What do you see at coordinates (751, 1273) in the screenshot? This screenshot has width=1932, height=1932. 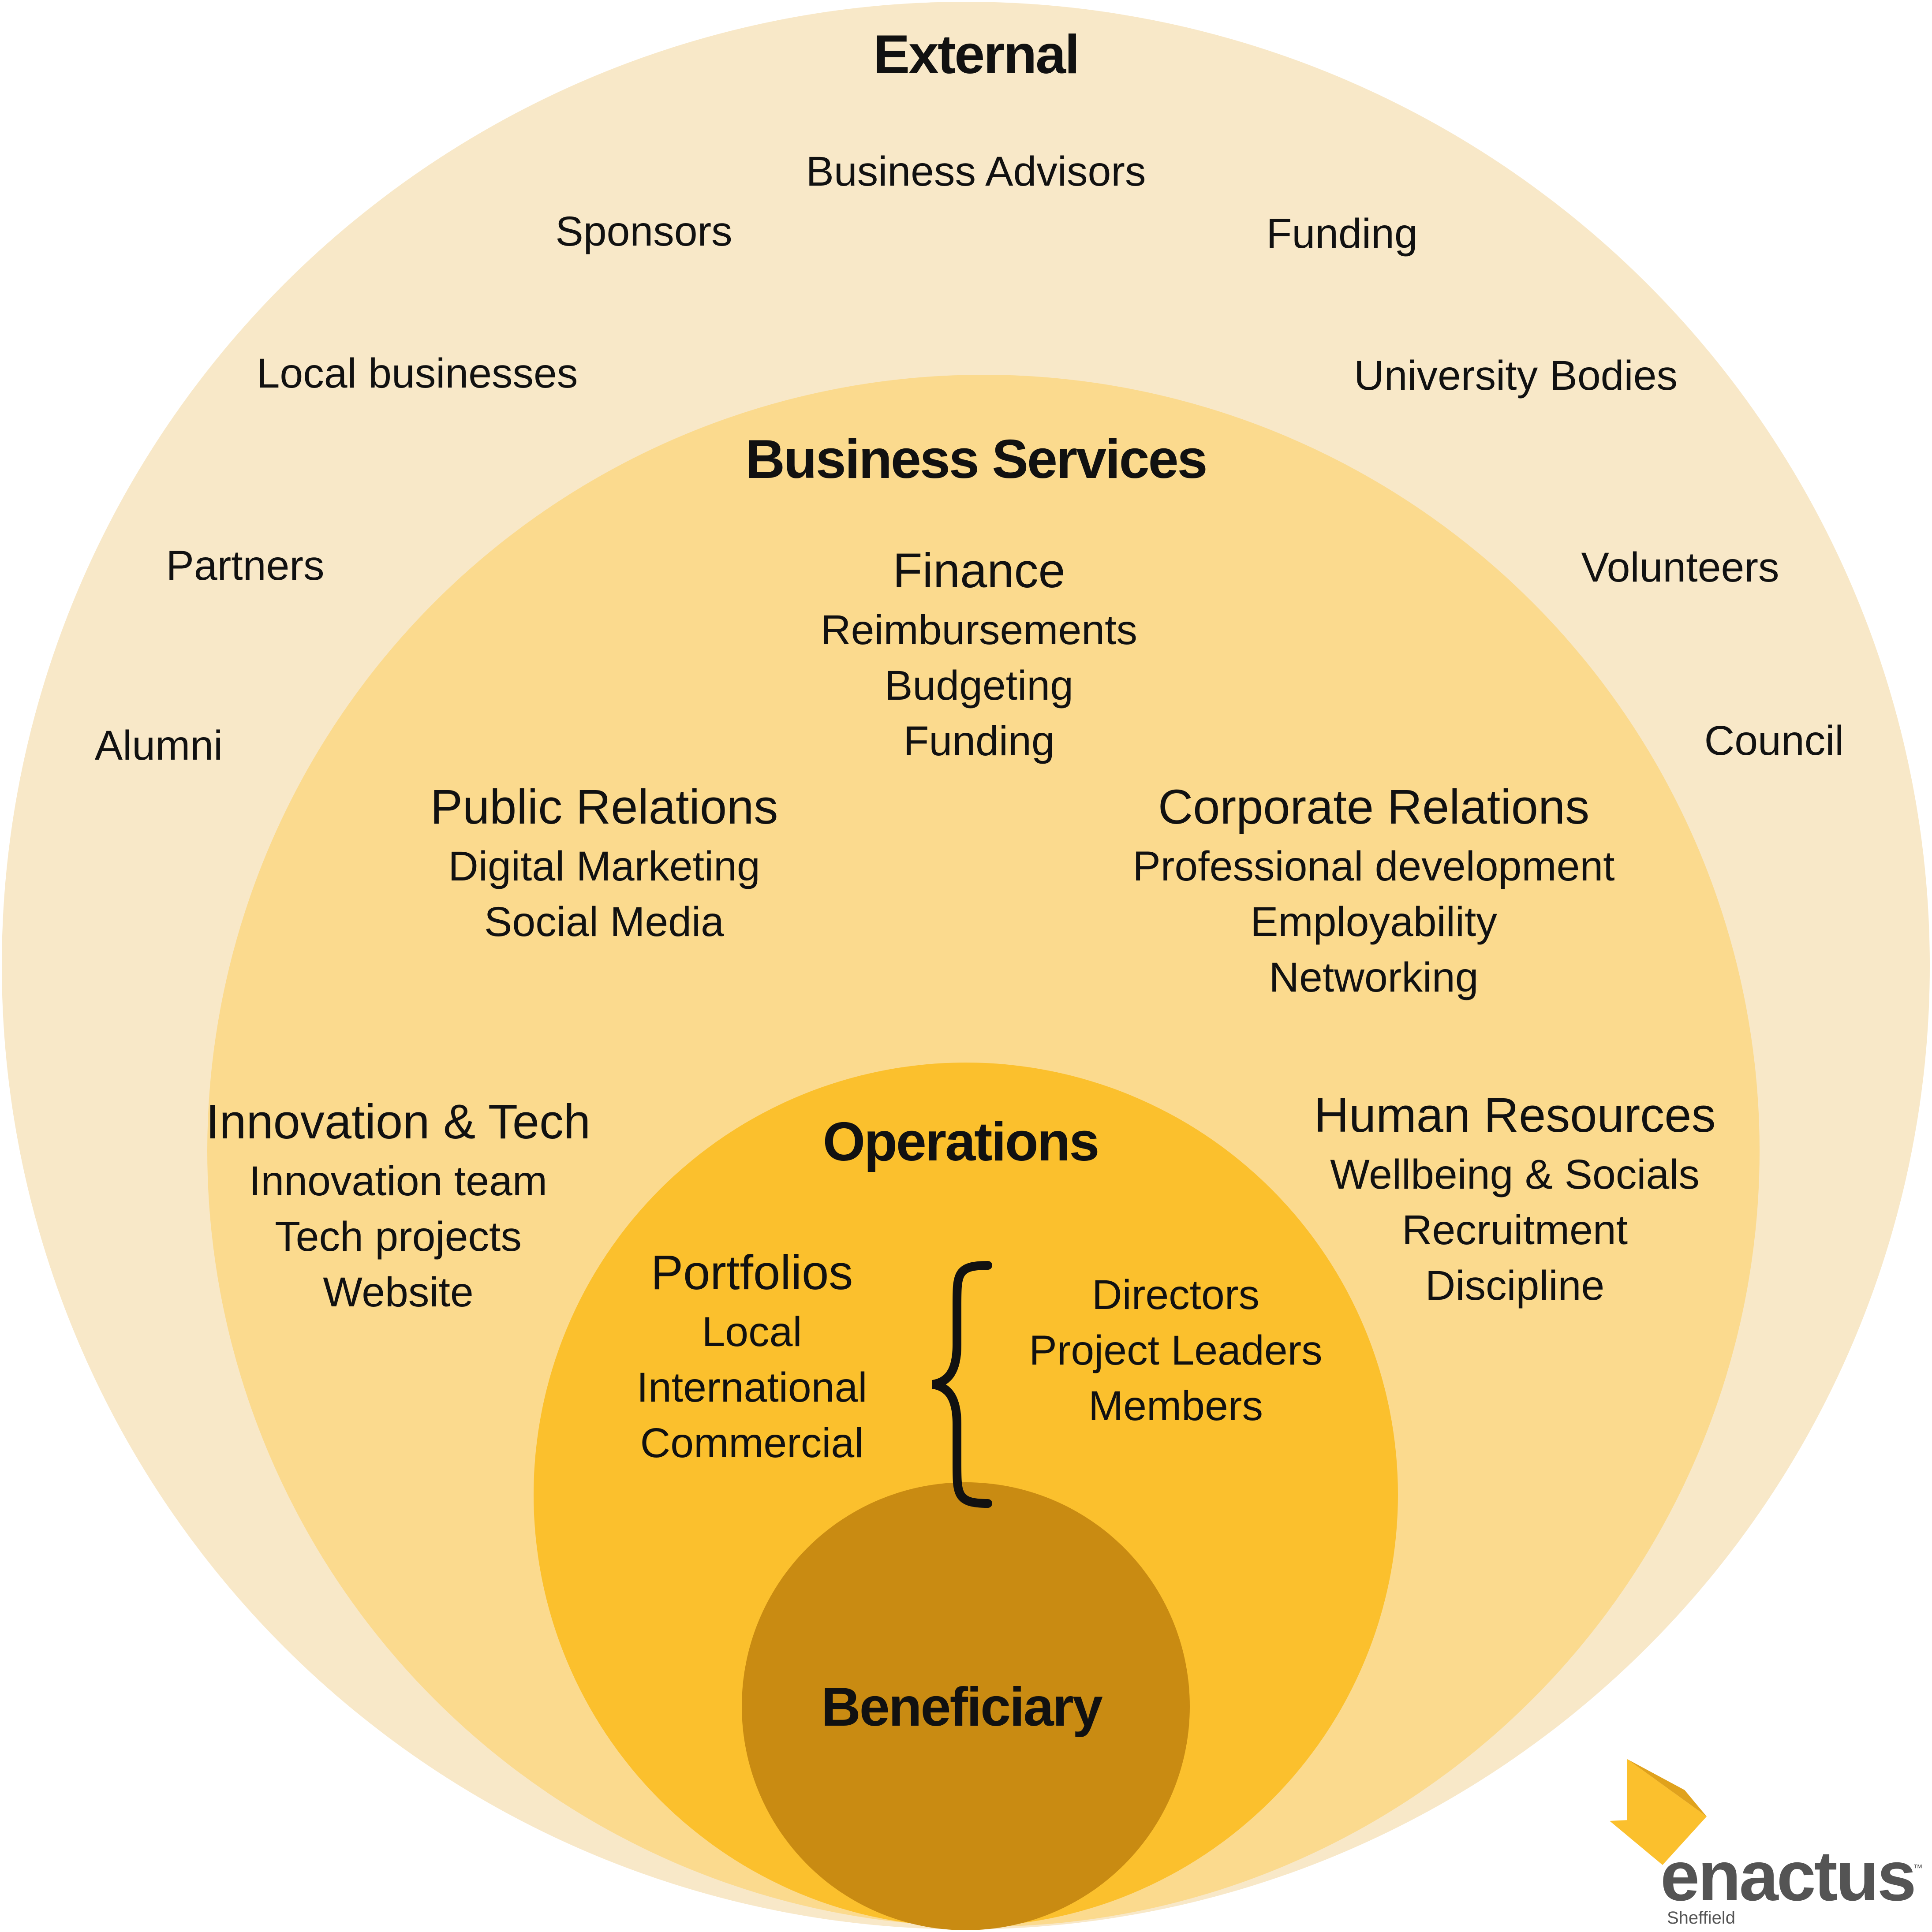 I see `portfolios-heading: Portfolios` at bounding box center [751, 1273].